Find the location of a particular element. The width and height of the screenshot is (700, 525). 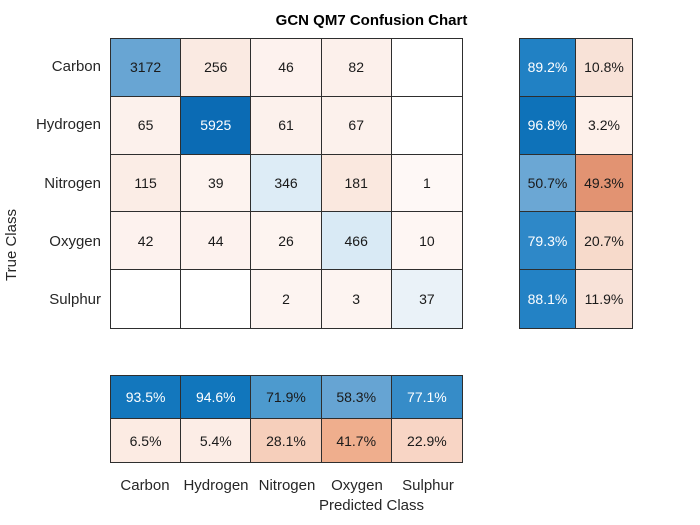

column-summary-cell: 28.1% is located at coordinates (286, 440).